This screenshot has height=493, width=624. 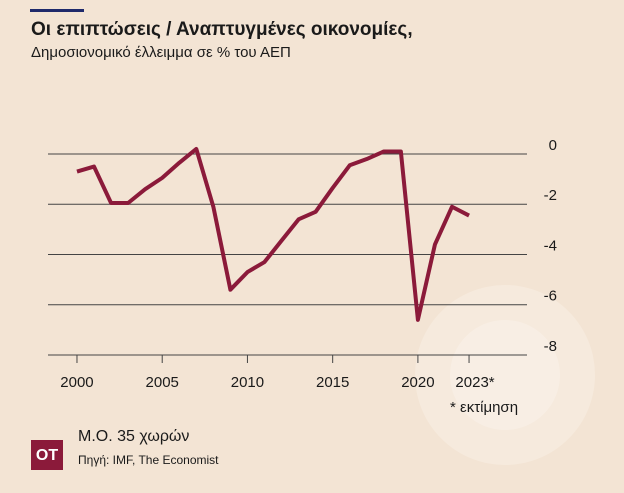 I want to click on source: Πηγή: IMF, The Economist, so click(x=148, y=460).